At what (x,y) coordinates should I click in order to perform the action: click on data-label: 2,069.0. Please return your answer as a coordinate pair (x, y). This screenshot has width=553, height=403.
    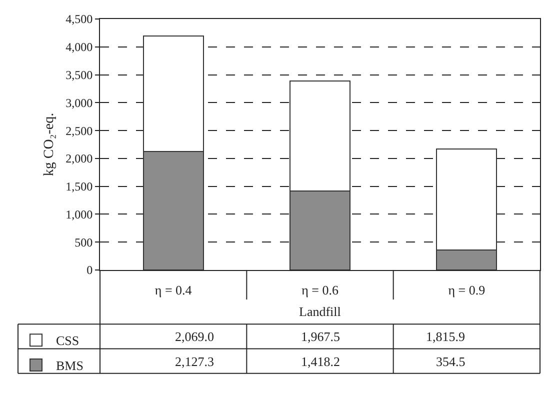
    Looking at the image, I should click on (194, 336).